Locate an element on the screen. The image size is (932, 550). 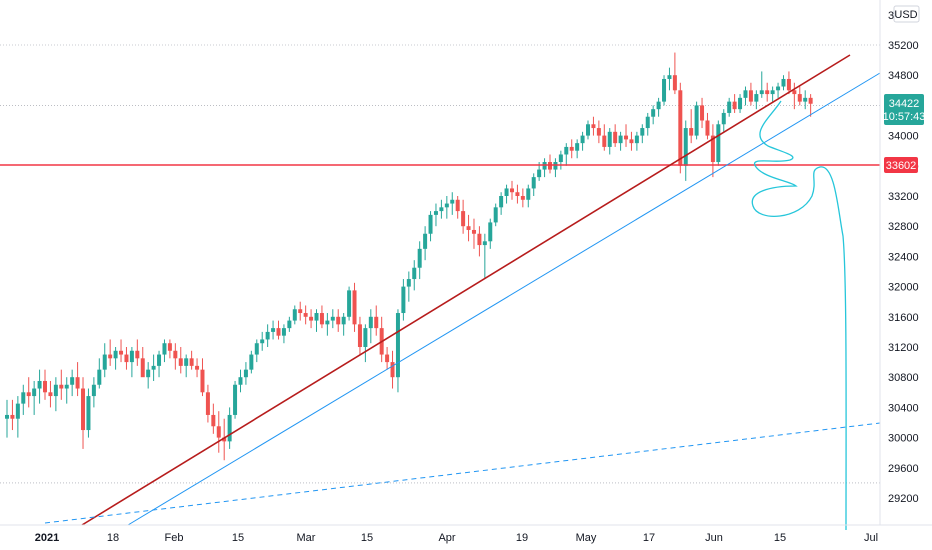
time-tick-label: Jun is located at coordinates (714, 538).